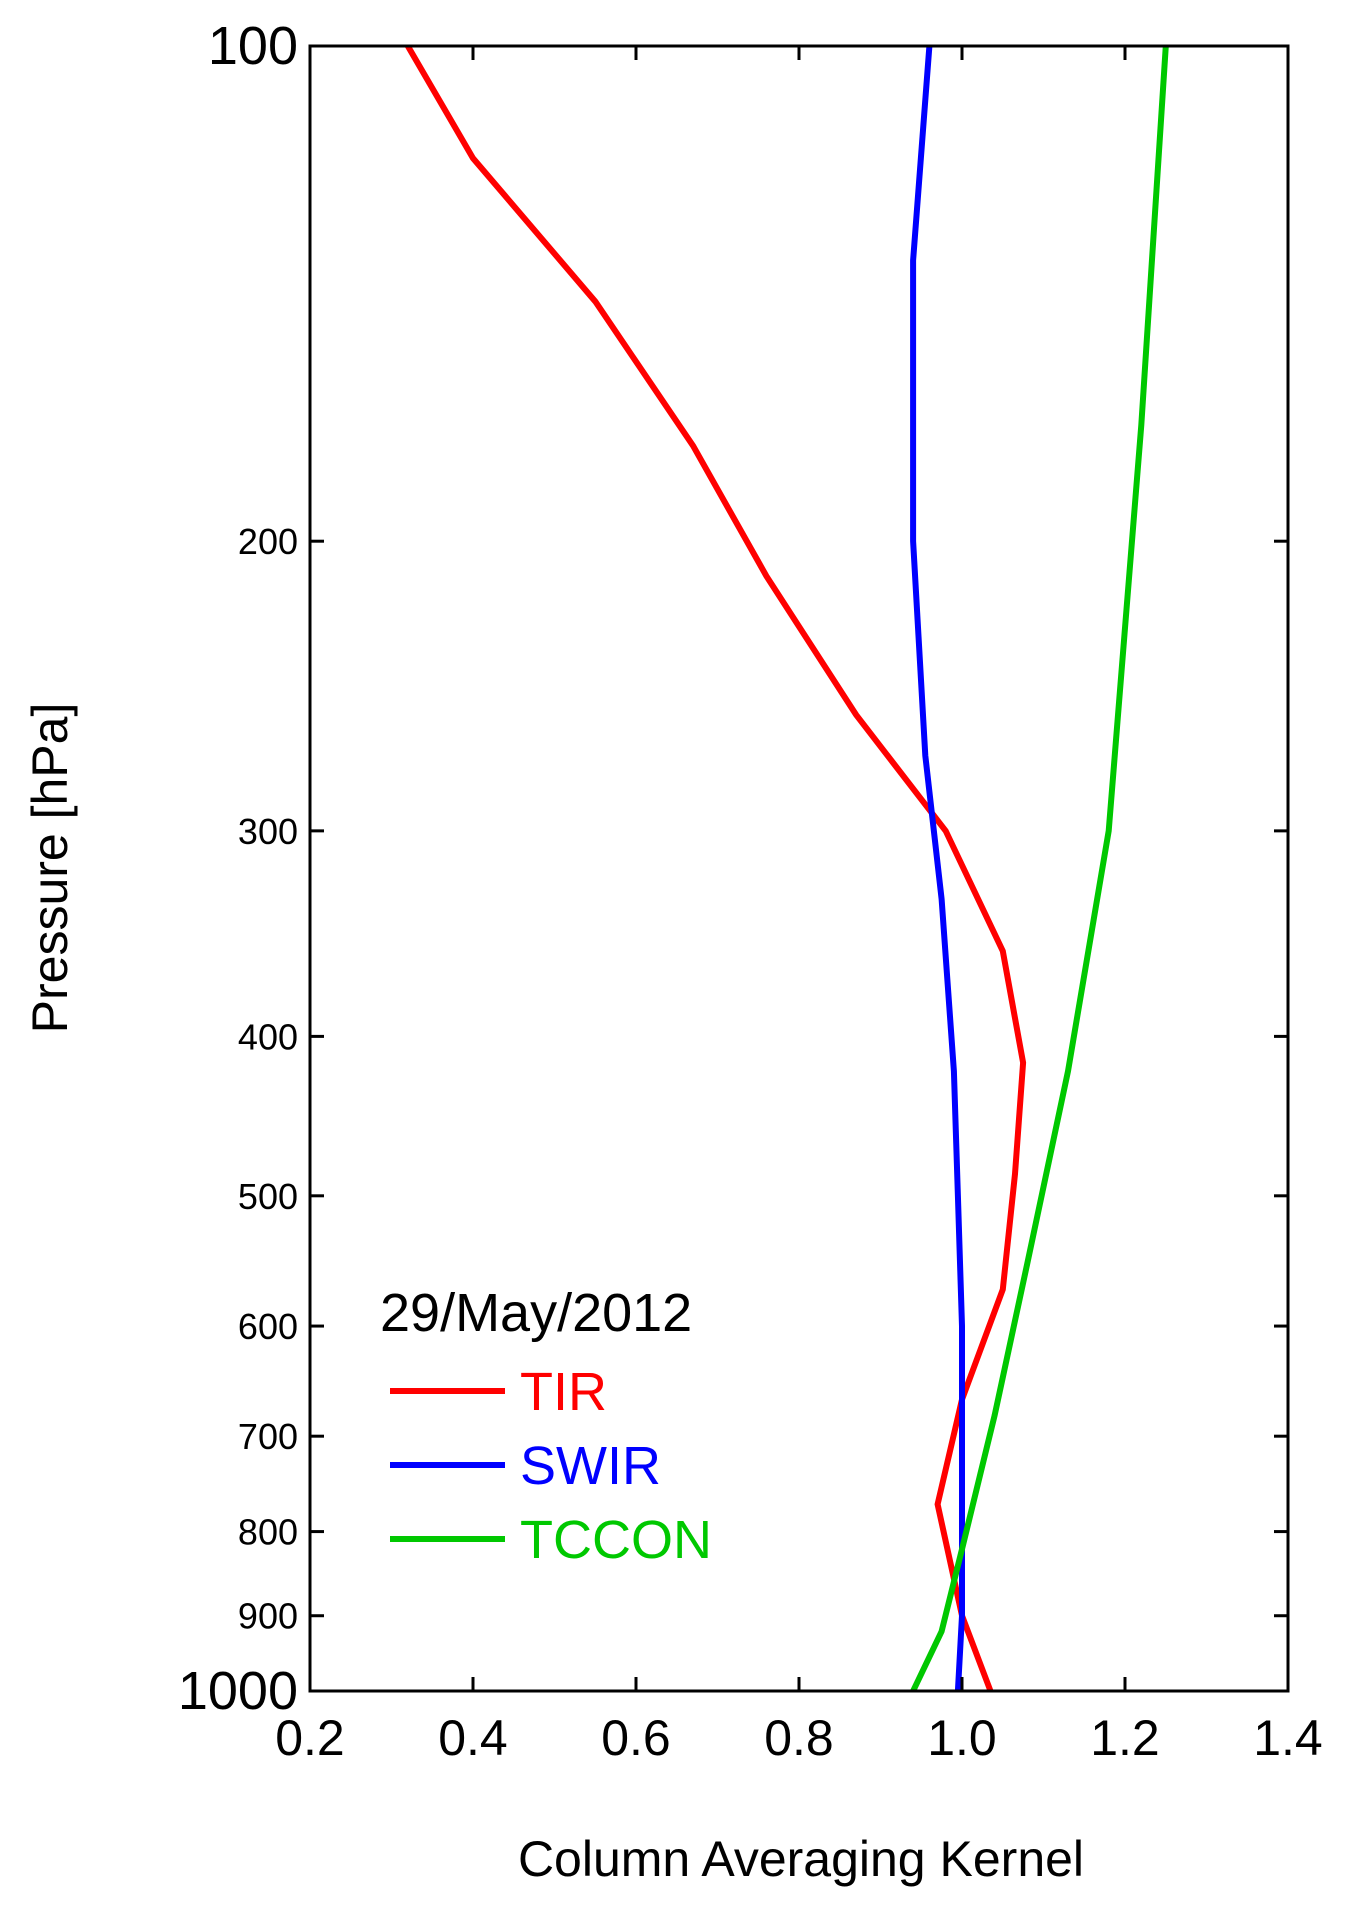 Image resolution: width=1348 pixels, height=1919 pixels. What do you see at coordinates (801, 1859) in the screenshot?
I see `x-axis-label: Column Averaging Kernel` at bounding box center [801, 1859].